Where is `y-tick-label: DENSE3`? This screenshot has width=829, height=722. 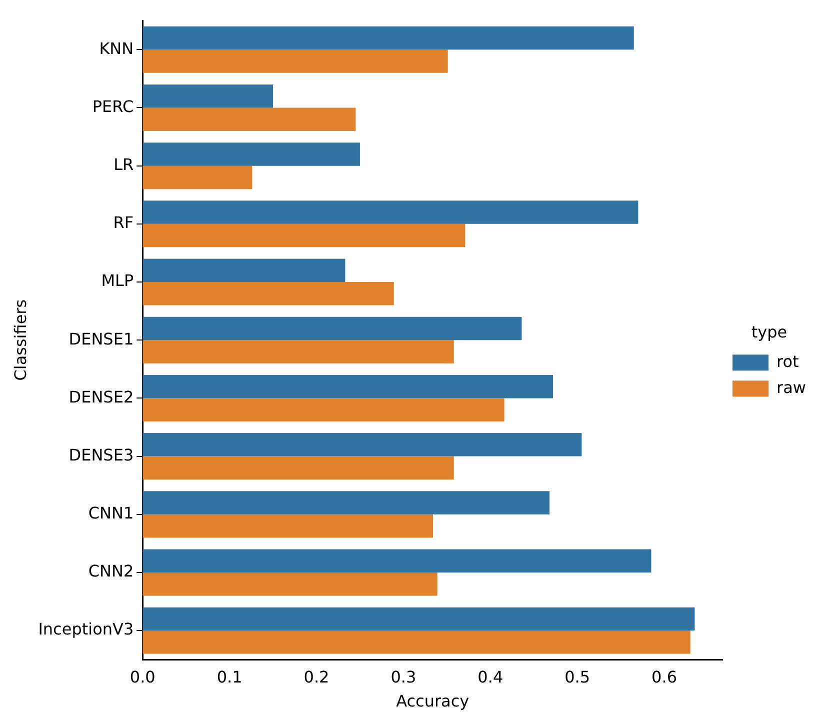 y-tick-label: DENSE3 is located at coordinates (101, 454).